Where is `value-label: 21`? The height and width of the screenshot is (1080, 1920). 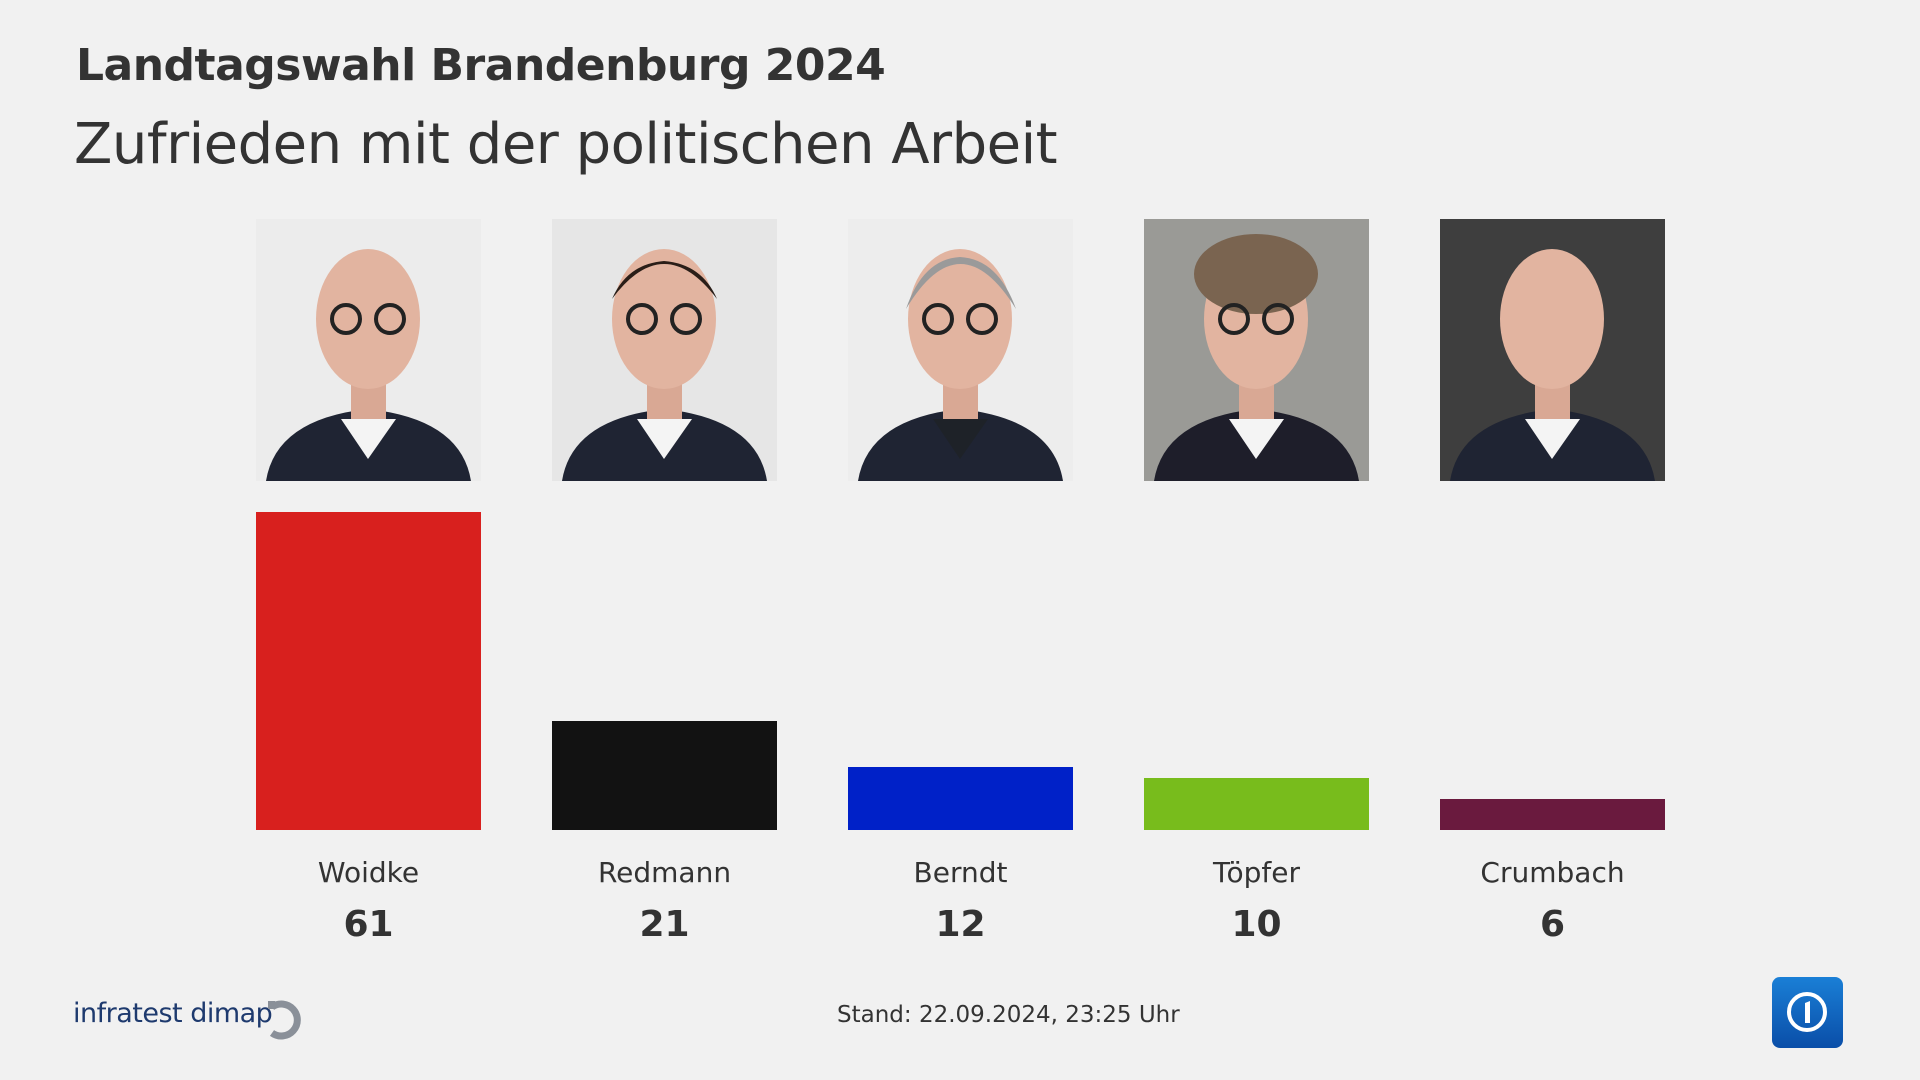
value-label: 21 is located at coordinates (664, 924).